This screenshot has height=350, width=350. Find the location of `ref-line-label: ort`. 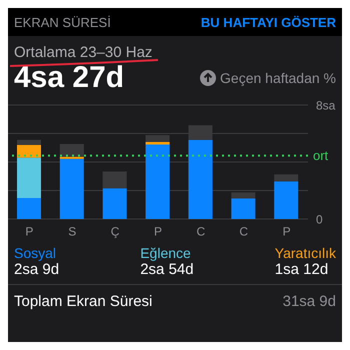

ref-line-label: ort is located at coordinates (321, 156).